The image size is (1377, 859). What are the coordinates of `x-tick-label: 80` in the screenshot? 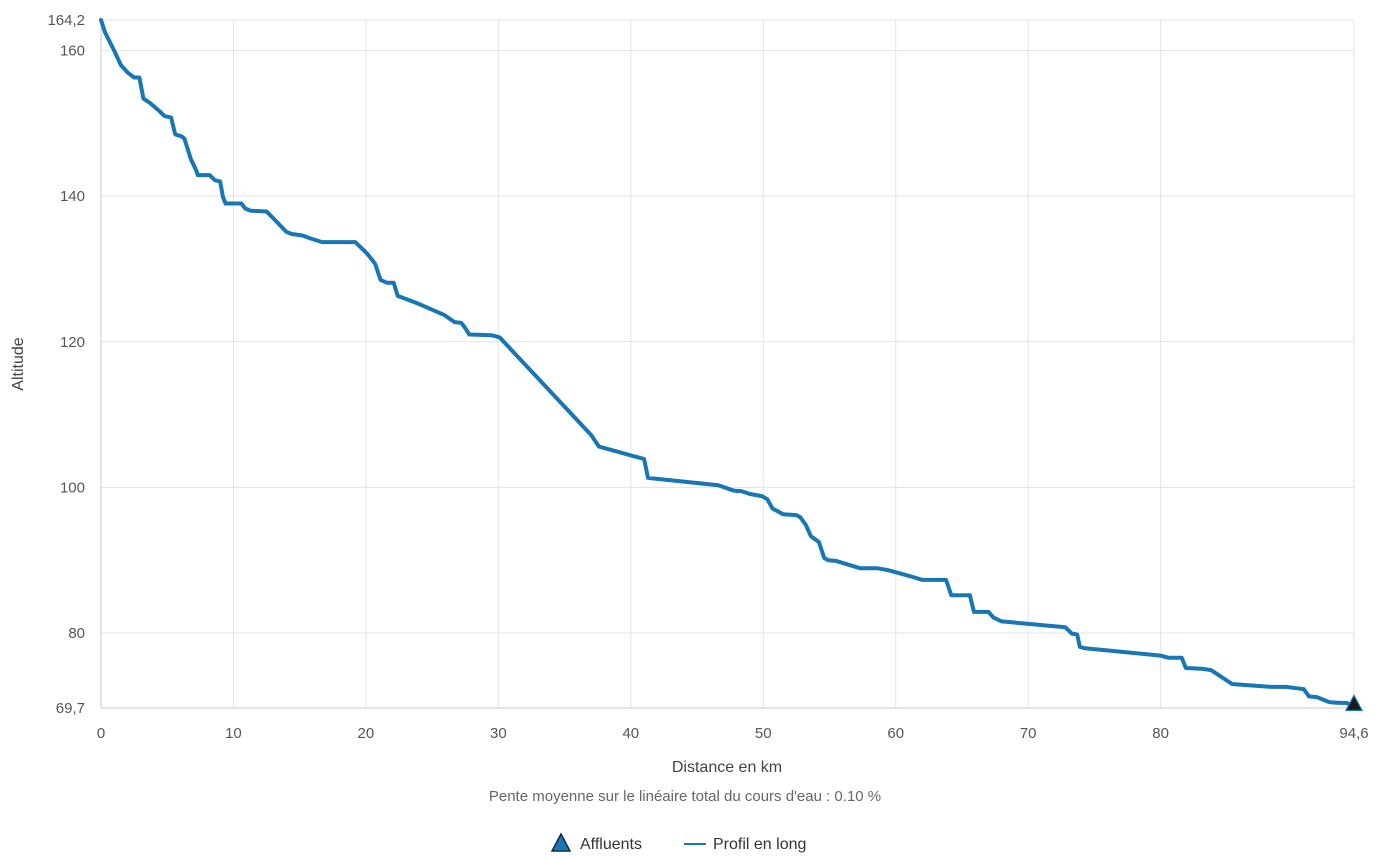 It's located at (1160, 733).